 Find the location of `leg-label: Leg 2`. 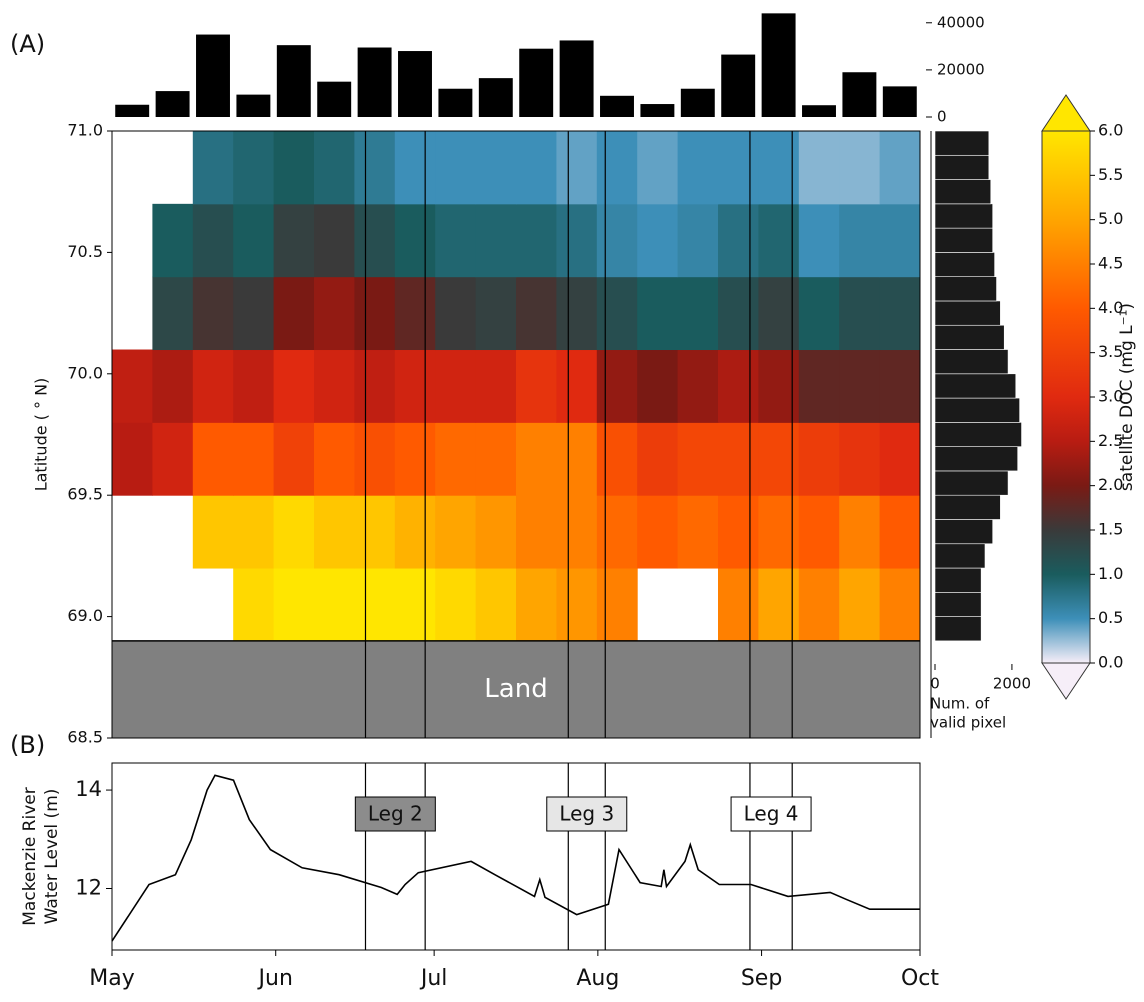

leg-label: Leg 2 is located at coordinates (395, 814).